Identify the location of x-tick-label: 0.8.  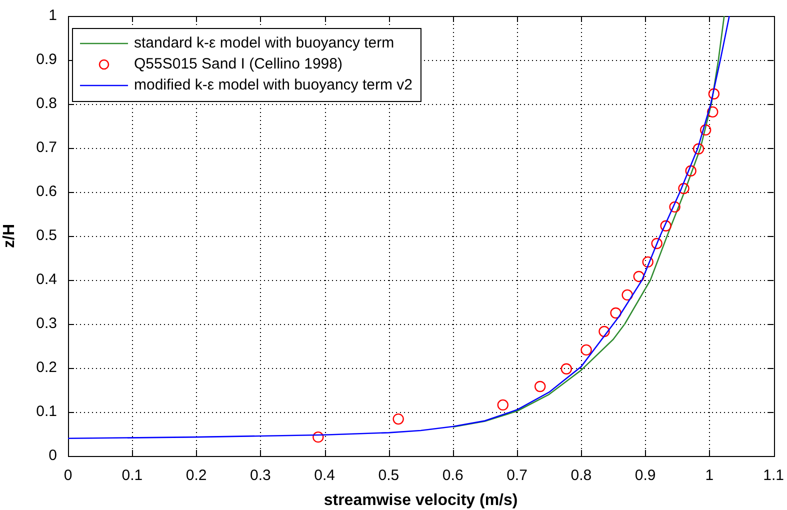
(581, 475).